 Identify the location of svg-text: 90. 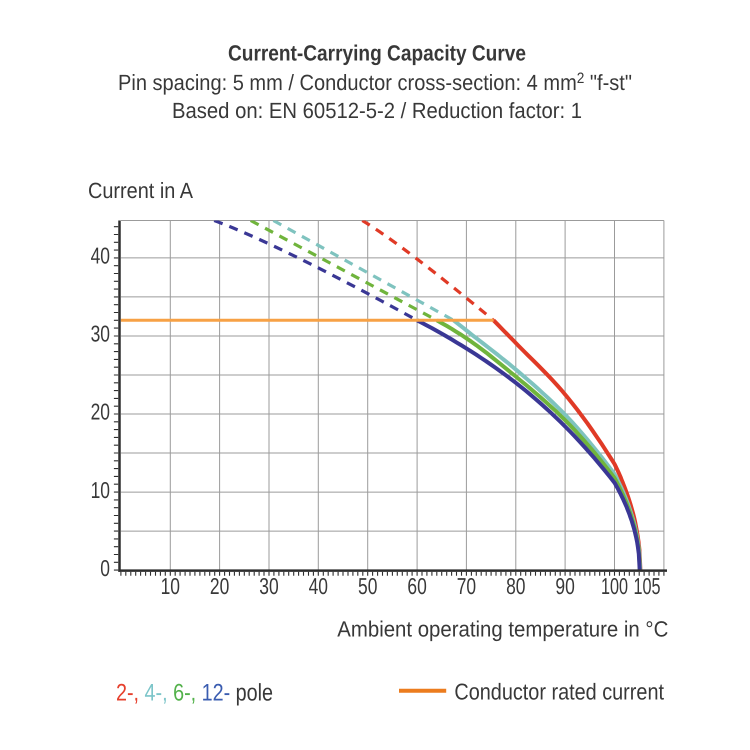
(564, 586).